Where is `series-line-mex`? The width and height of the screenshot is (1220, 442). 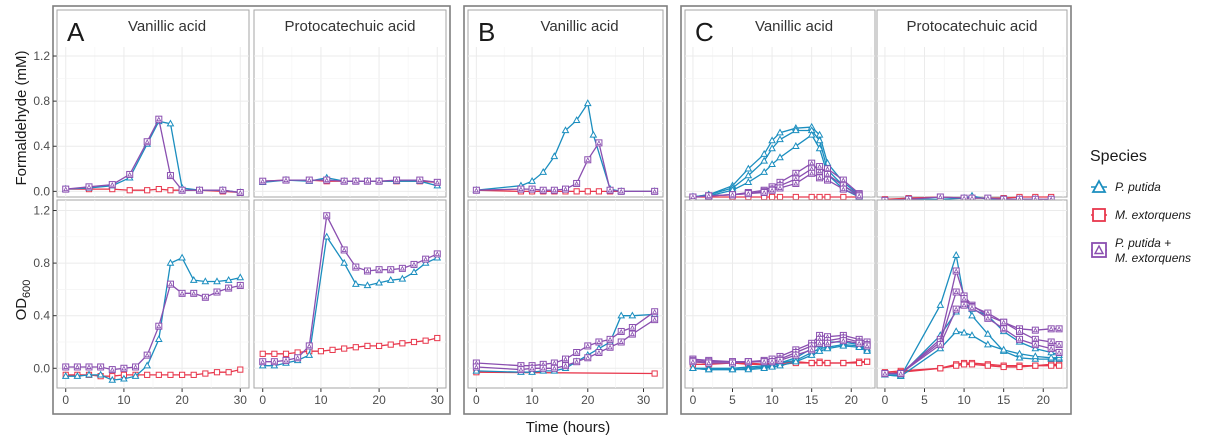
series-line-mex is located at coordinates (350, 346).